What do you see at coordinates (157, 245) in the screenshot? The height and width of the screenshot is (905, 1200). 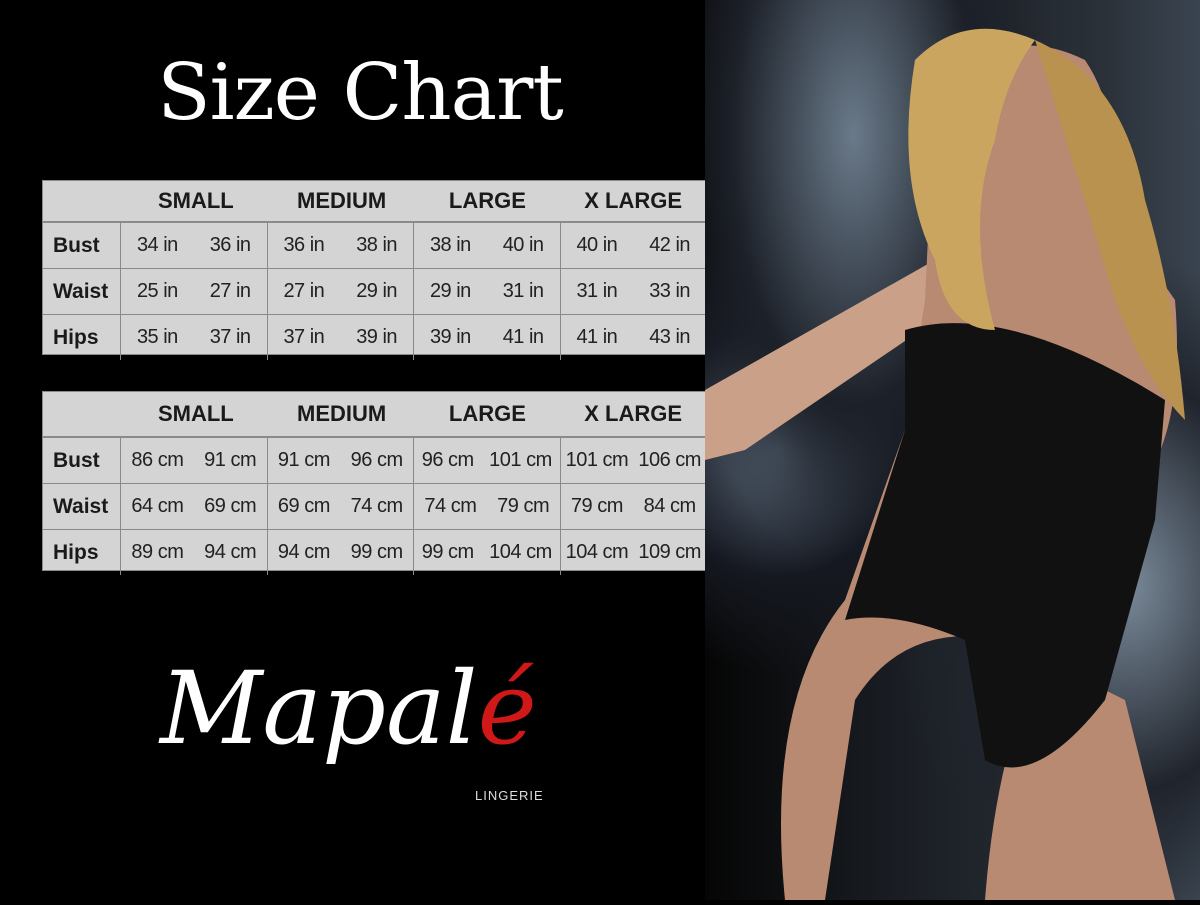 I see `measurement-value: 34 in` at bounding box center [157, 245].